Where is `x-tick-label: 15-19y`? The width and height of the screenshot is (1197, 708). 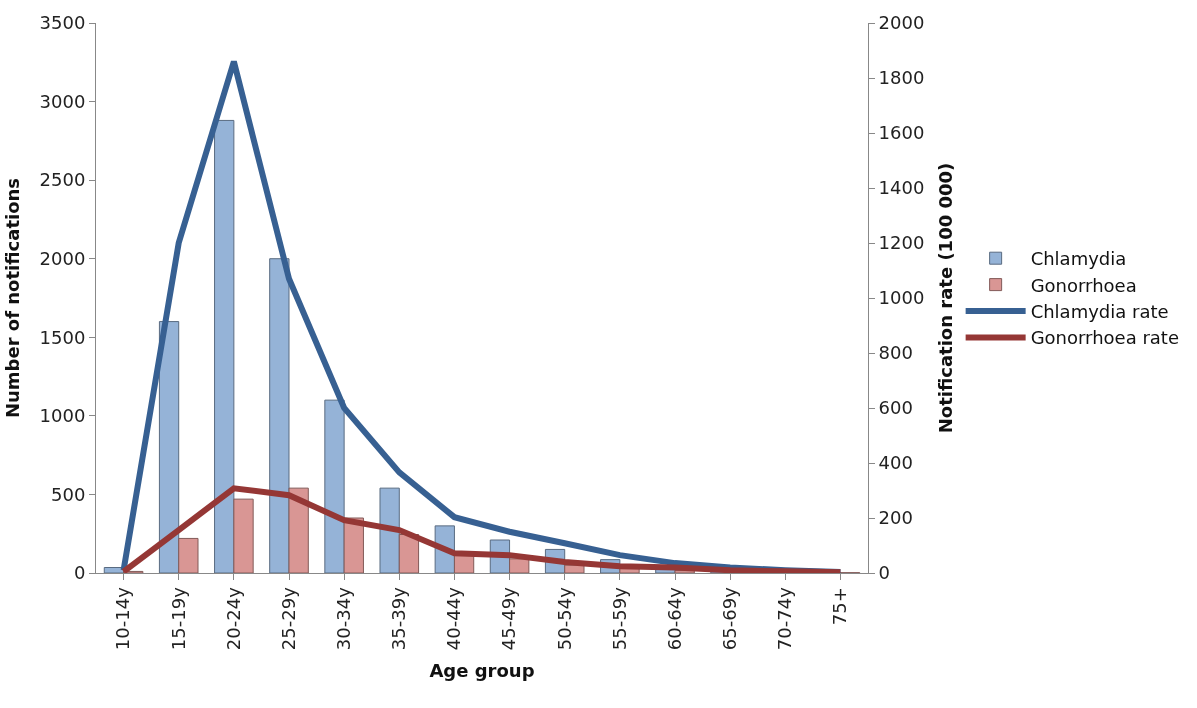
x-tick-label: 15-19y is located at coordinates (178, 618).